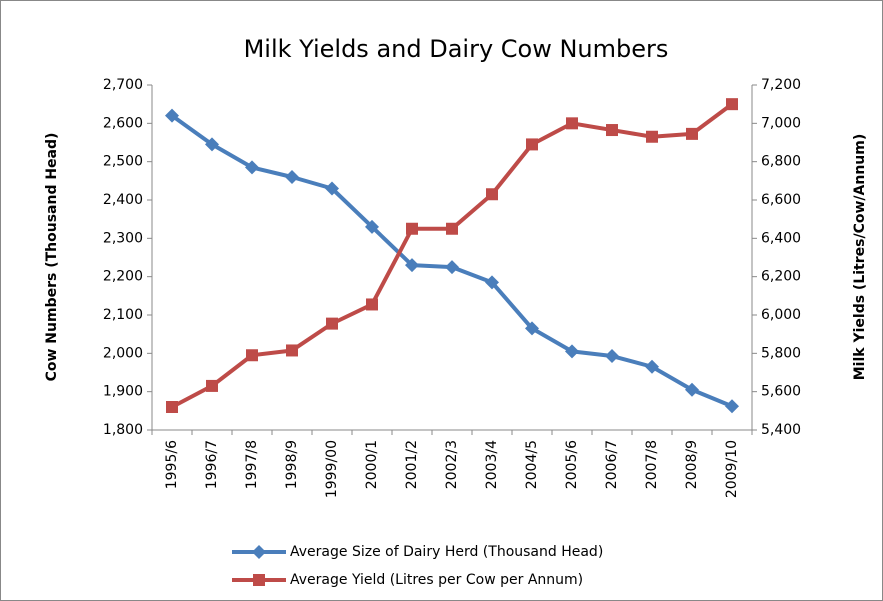  I want to click on x-tick-label: 2000/1, so click(372, 464).